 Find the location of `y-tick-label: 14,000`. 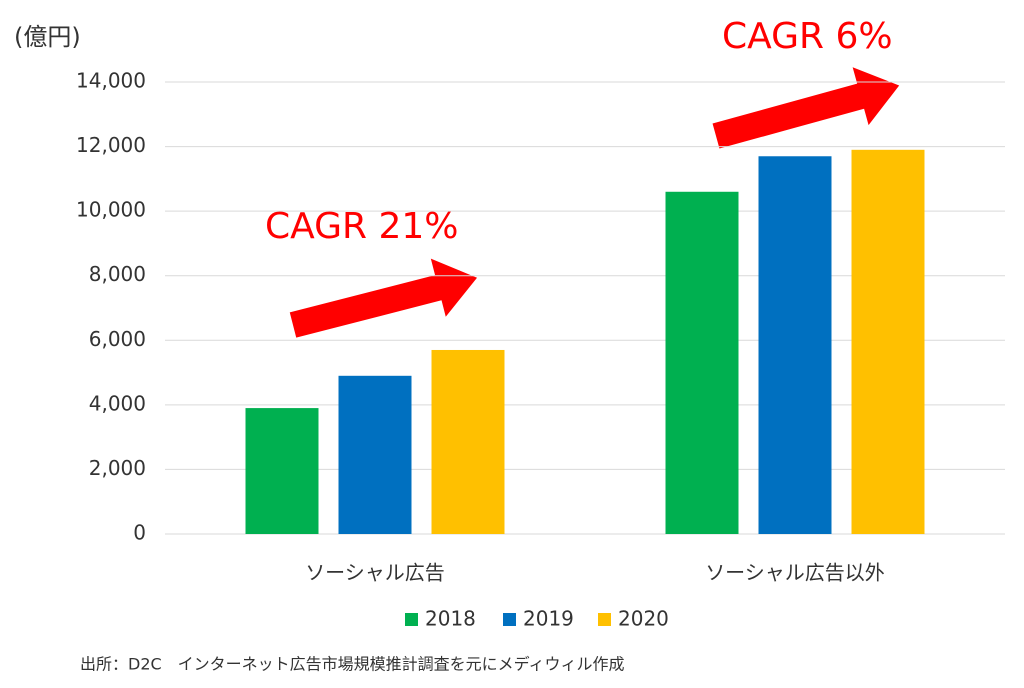

y-tick-label: 14,000 is located at coordinates (111, 81).